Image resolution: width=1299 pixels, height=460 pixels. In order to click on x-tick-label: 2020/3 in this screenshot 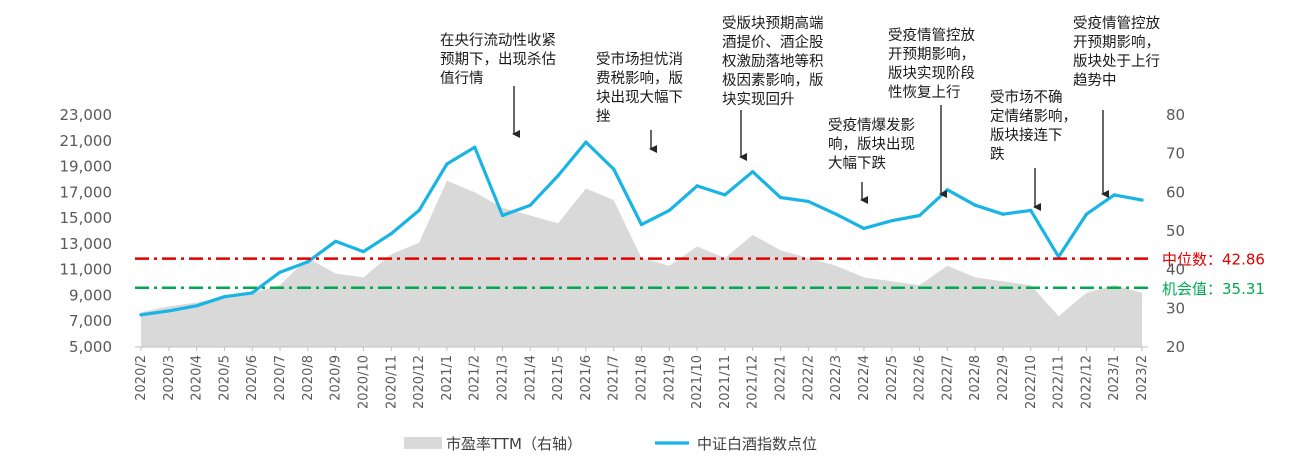, I will do `click(169, 378)`.